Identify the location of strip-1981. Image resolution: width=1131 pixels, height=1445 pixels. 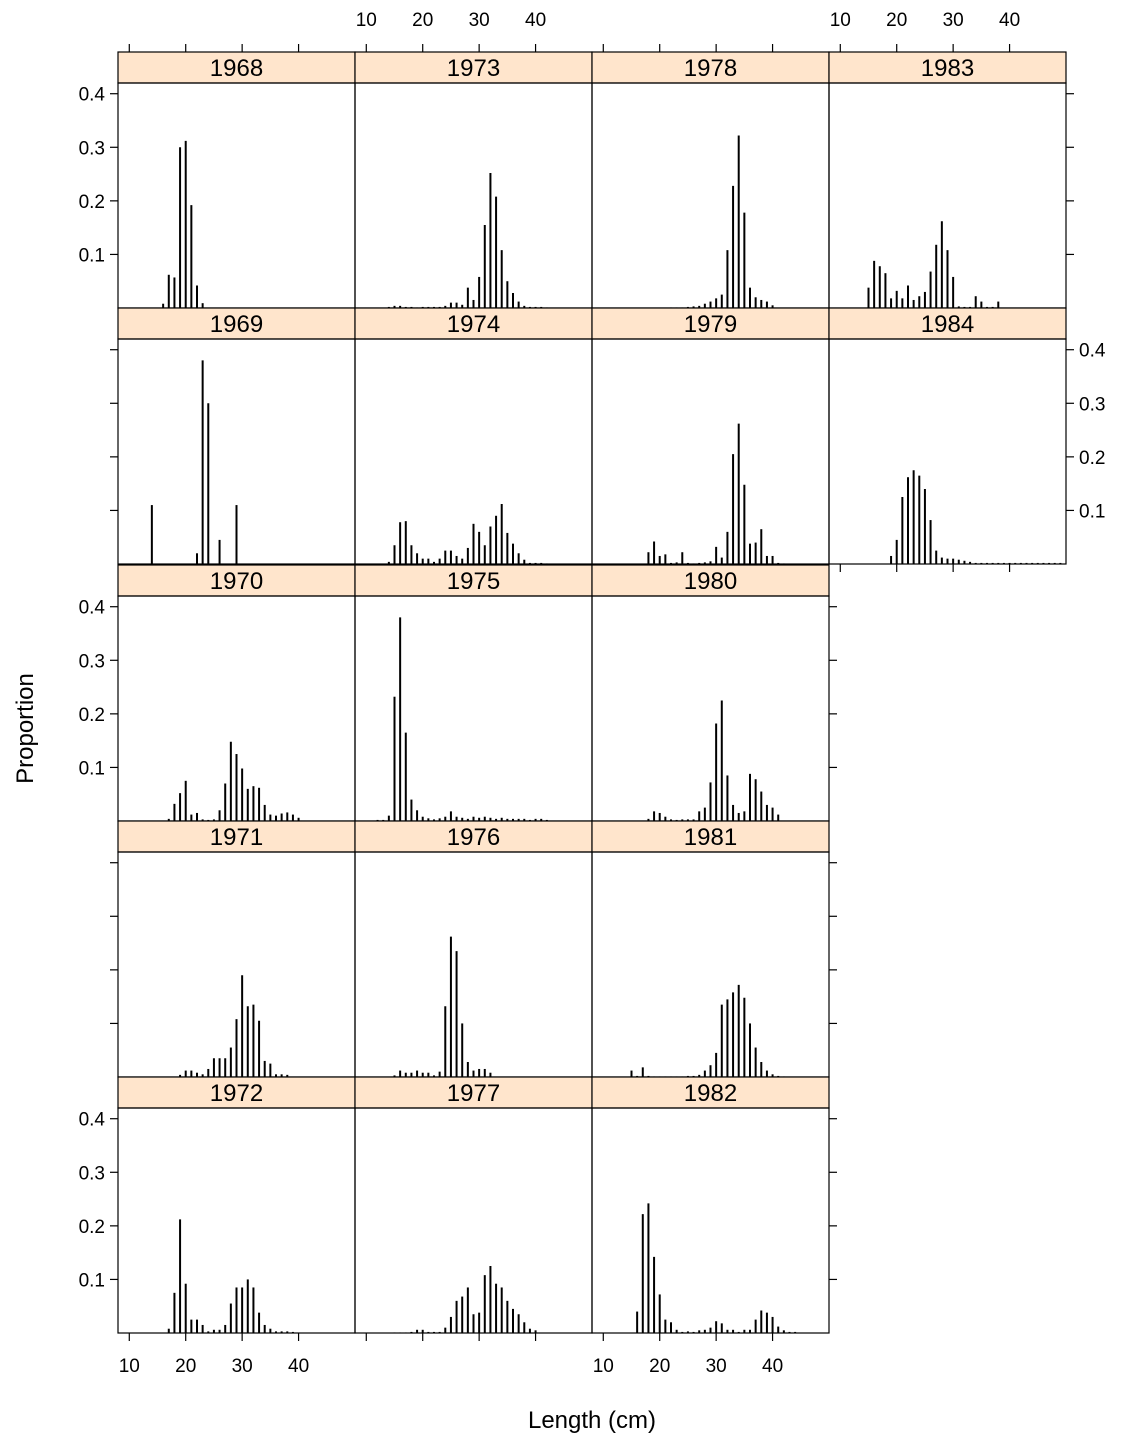
(710, 836).